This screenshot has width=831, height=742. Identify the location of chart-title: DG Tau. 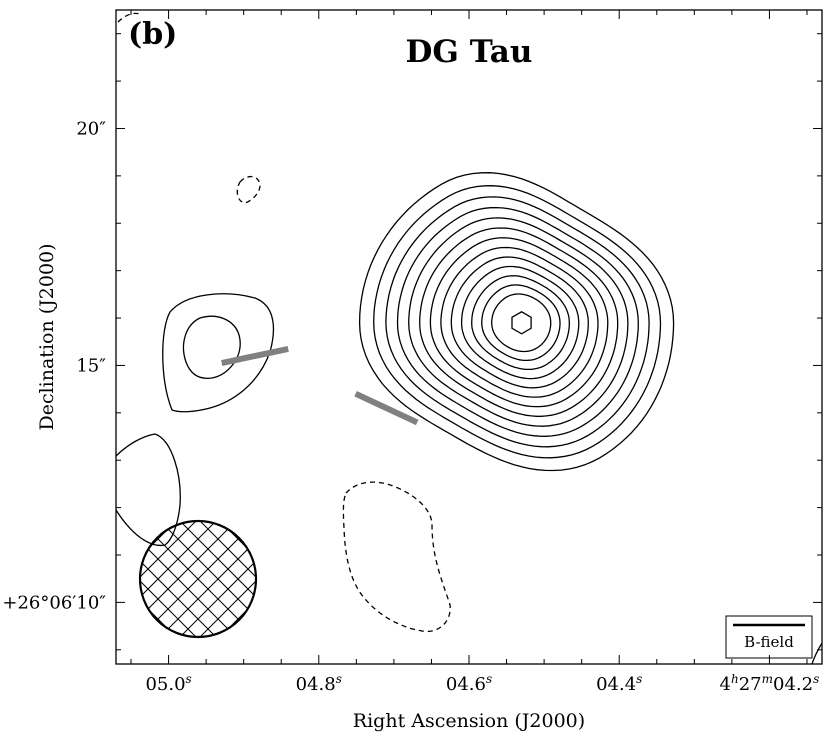
(469, 52).